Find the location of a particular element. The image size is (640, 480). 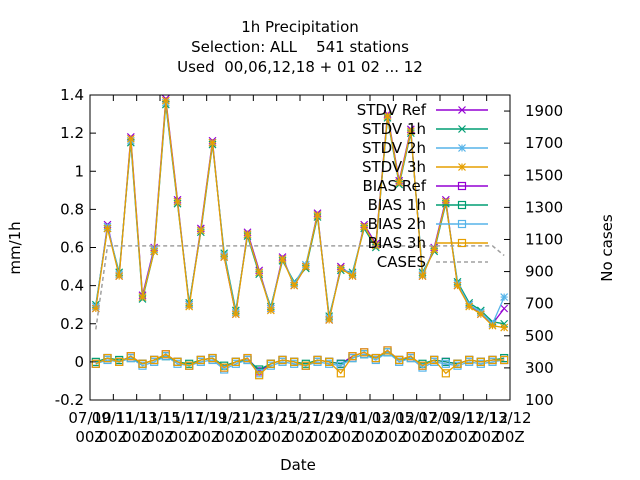

x-tick-label-date: 05/12 is located at coordinates (416, 418).